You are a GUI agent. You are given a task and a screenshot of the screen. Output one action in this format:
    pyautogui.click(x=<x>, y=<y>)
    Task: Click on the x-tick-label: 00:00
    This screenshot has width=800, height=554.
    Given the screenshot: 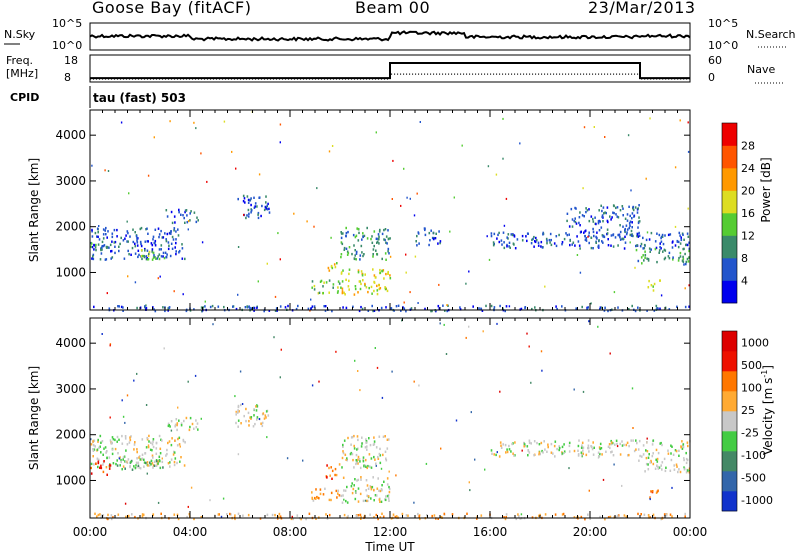 What is the action you would take?
    pyautogui.click(x=690, y=532)
    